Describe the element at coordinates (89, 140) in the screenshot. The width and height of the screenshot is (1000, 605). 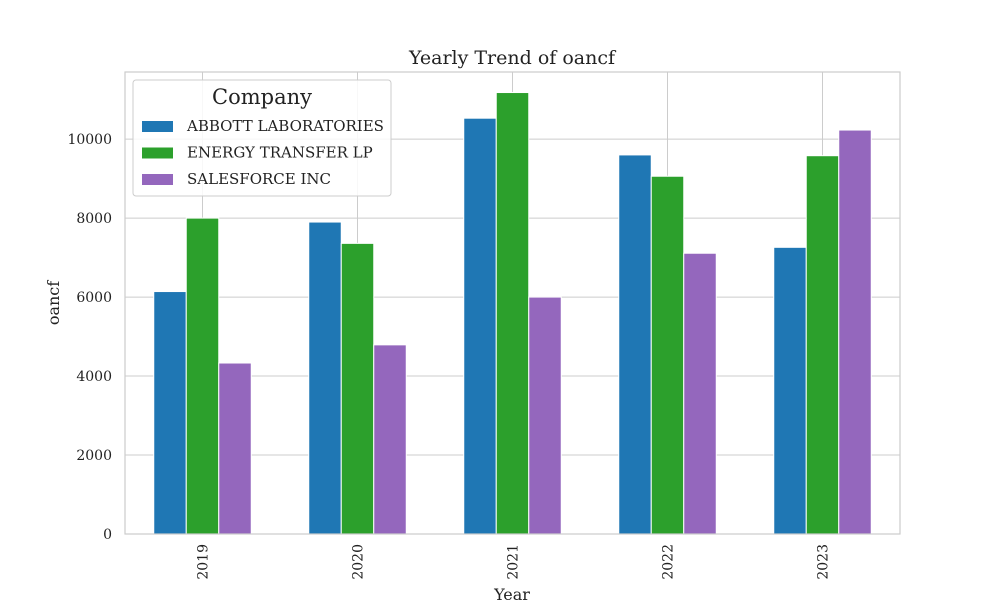
I see `y-tick-label: 10000` at that location.